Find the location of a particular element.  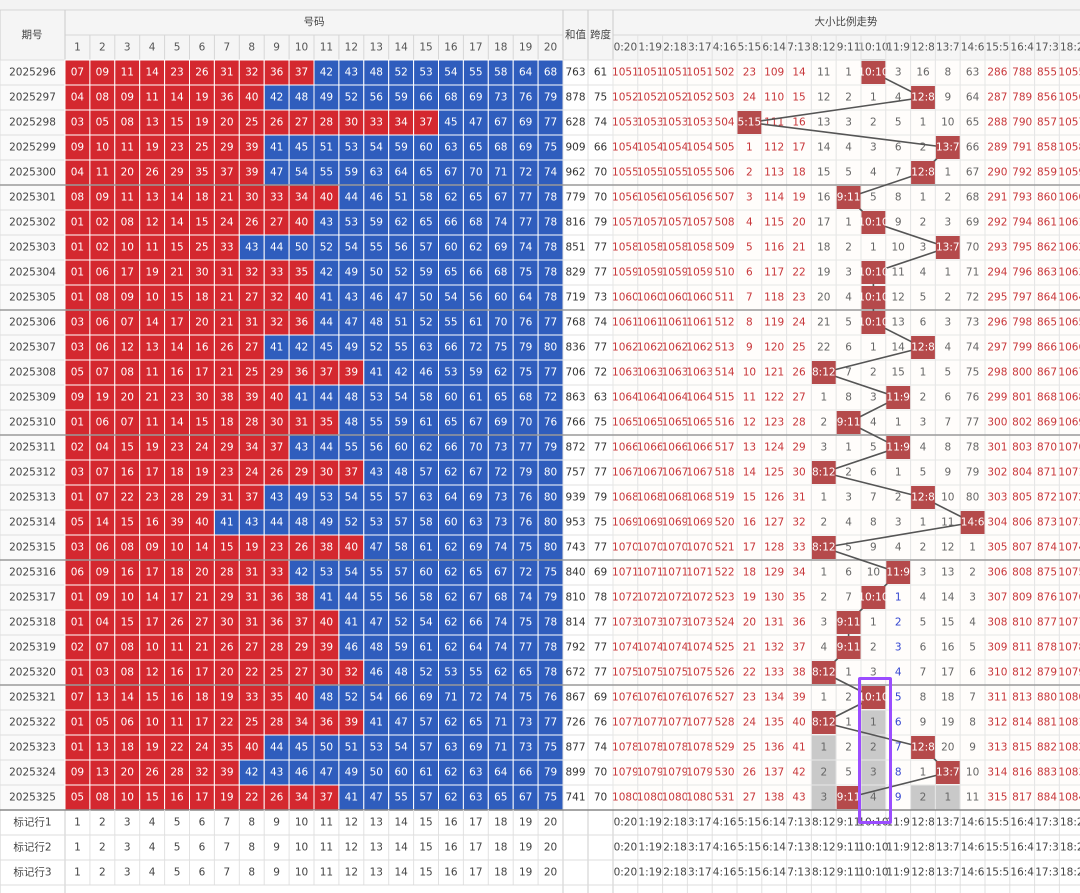

marker-trend: 16:4 is located at coordinates (1022, 823).